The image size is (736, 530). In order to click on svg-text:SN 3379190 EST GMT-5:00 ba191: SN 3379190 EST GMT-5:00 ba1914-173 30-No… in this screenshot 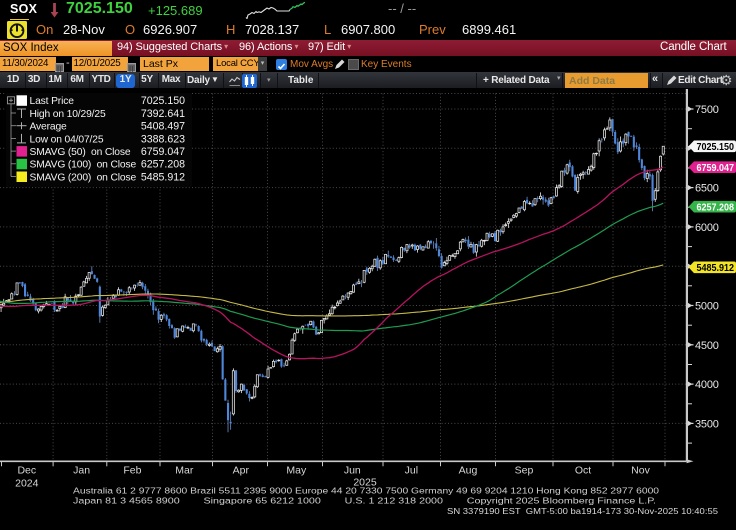, I will do `click(582, 511)`.